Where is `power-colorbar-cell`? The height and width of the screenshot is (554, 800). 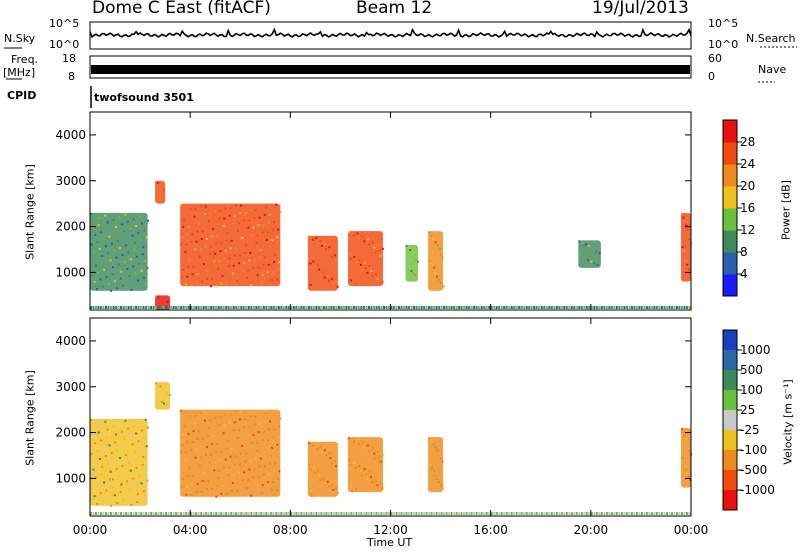 power-colorbar-cell is located at coordinates (730, 175).